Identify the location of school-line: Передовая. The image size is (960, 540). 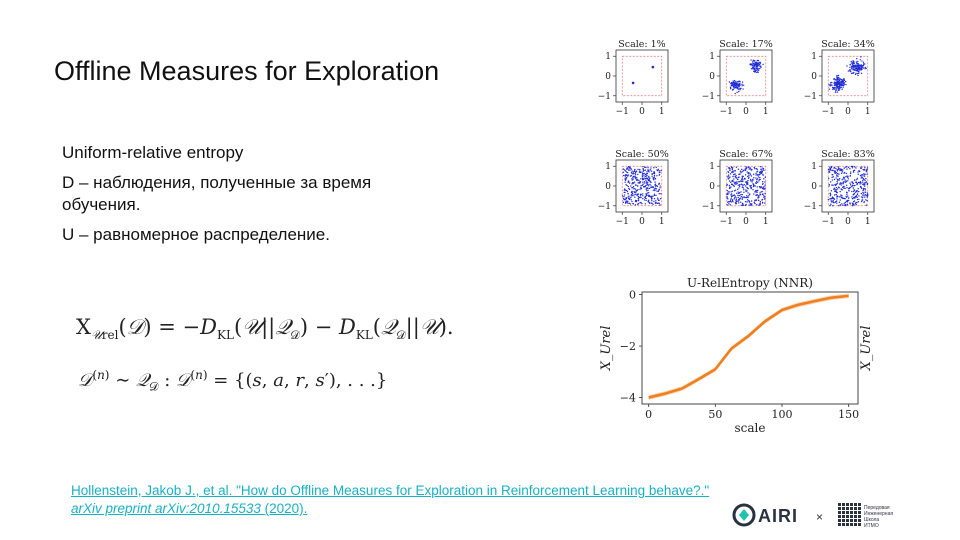
(877, 508).